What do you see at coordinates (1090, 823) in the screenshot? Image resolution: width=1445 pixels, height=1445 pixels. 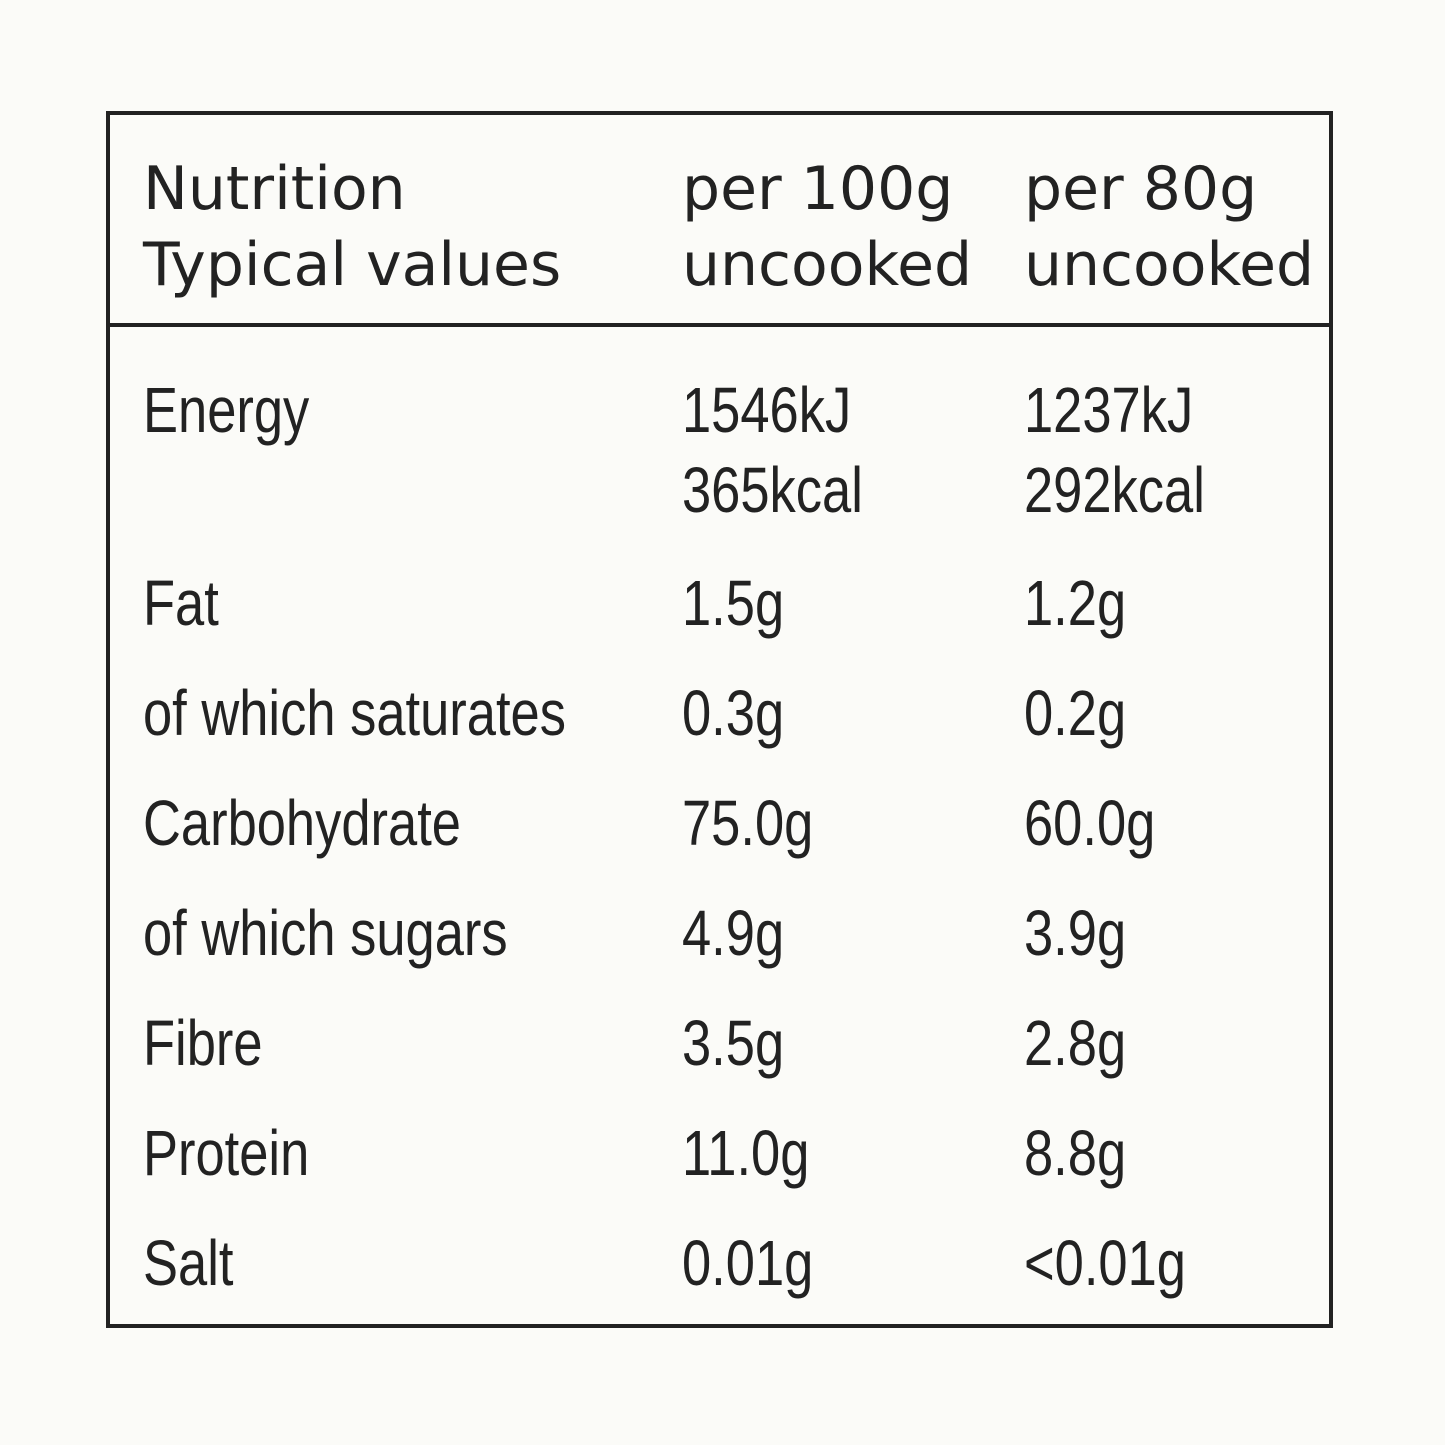 I see `row-value-carbohydrate-per80: 60.0g` at bounding box center [1090, 823].